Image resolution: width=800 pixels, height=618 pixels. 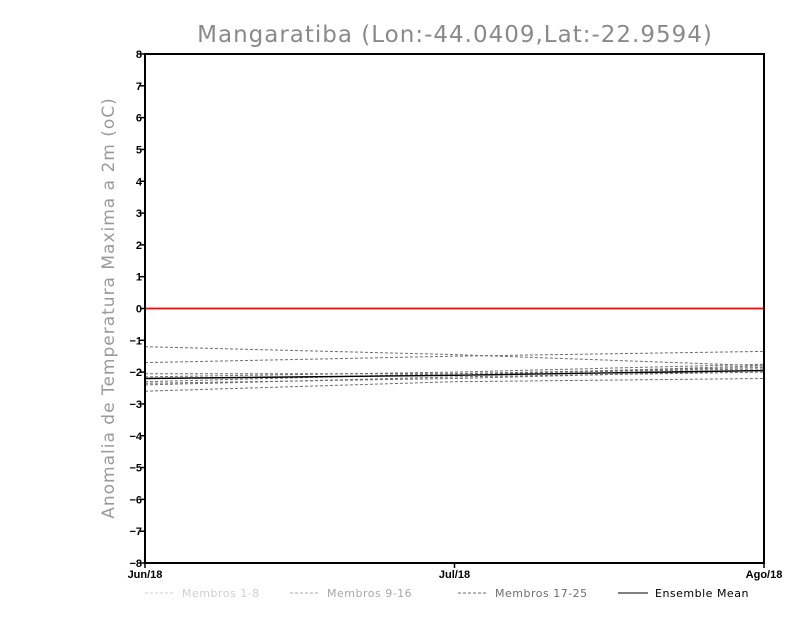 What do you see at coordinates (369, 593) in the screenshot?
I see `legend-label: Membros 9-16` at bounding box center [369, 593].